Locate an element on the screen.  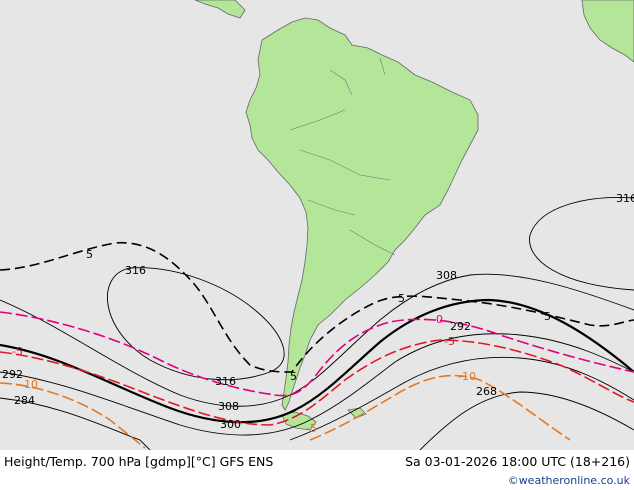
label-temp-minus5-b: -5 is located at coordinates (449, 341).